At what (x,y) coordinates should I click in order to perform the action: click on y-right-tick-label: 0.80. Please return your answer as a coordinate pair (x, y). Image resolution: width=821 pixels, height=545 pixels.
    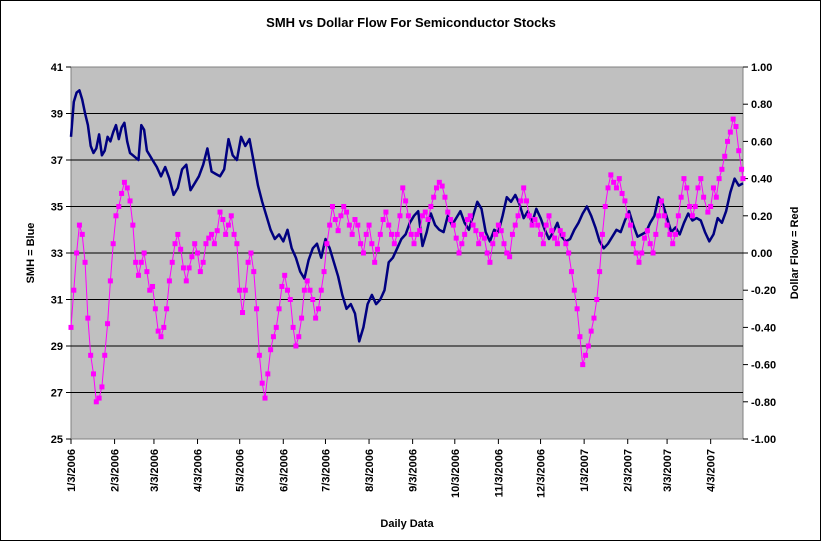
    Looking at the image, I should click on (761, 105).